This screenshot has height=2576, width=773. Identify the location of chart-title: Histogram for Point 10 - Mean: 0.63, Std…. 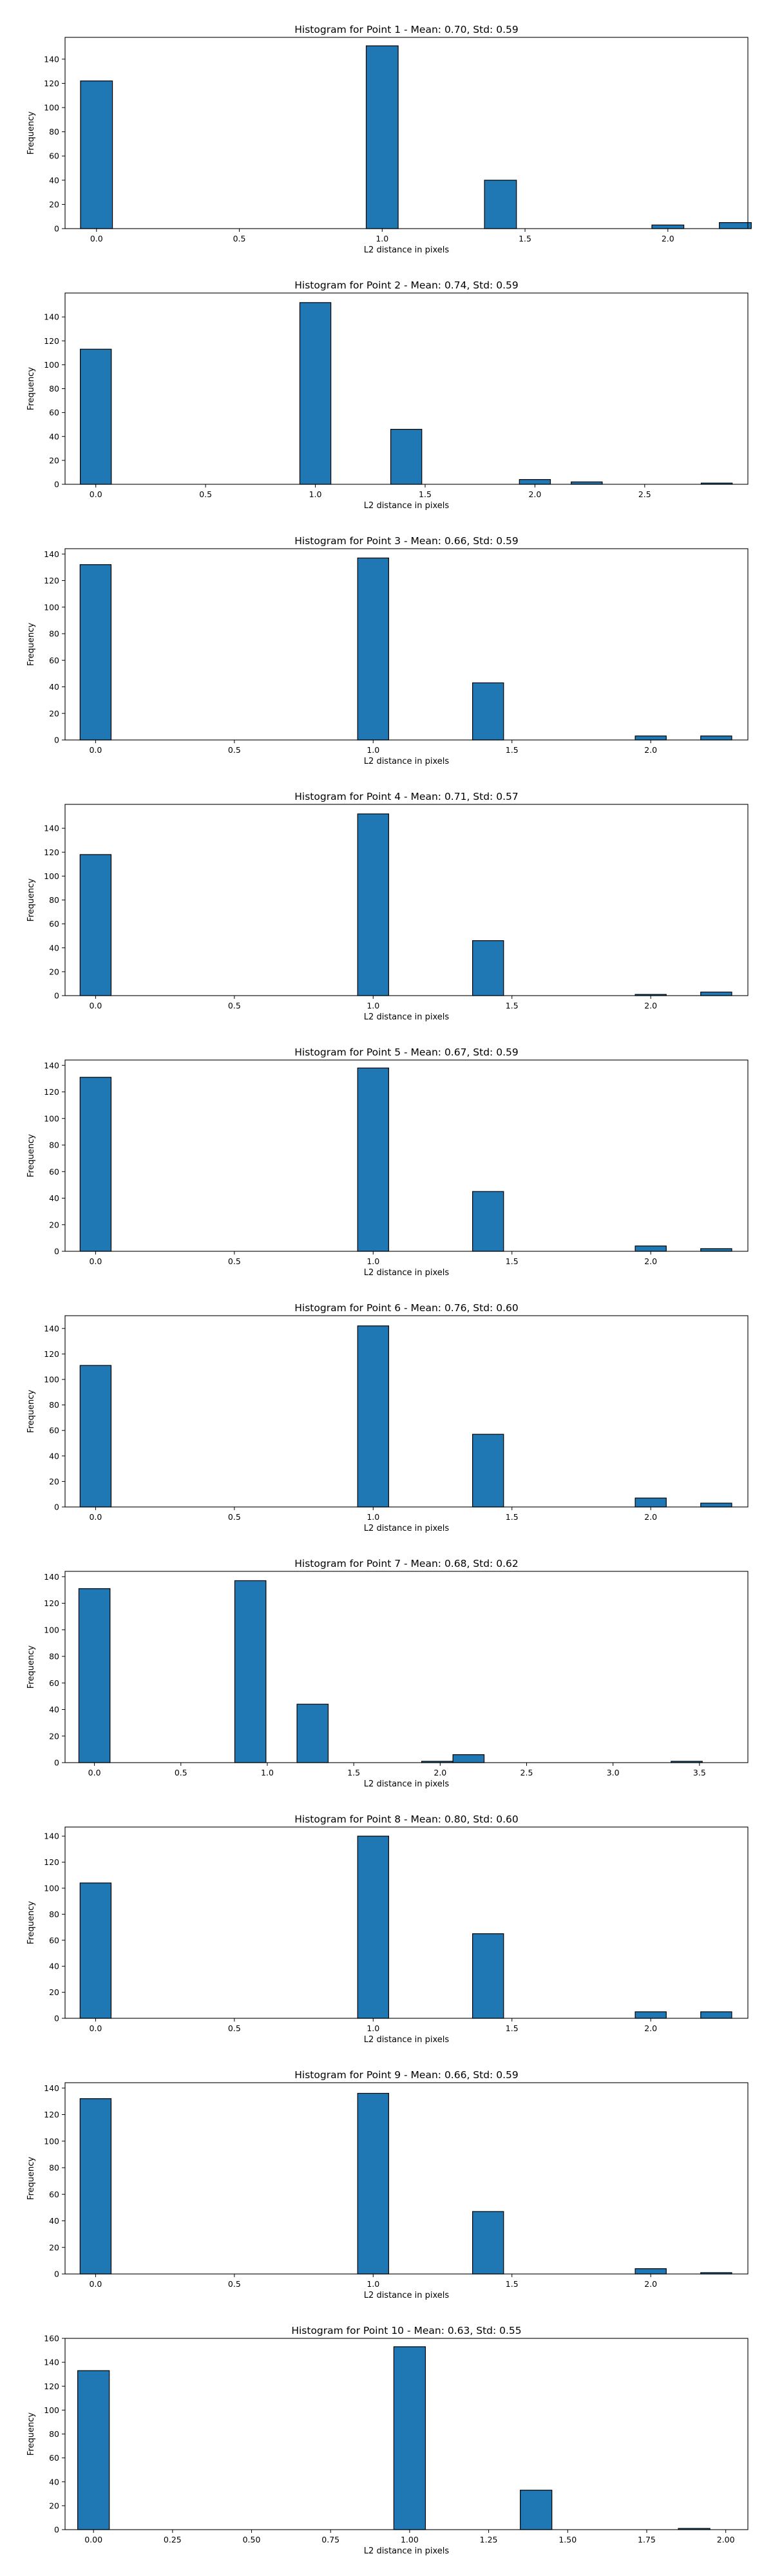
(406, 2330).